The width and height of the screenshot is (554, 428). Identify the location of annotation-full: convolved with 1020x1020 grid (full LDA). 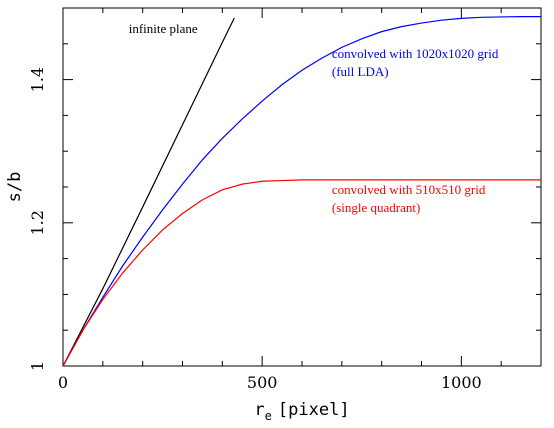
(415, 62).